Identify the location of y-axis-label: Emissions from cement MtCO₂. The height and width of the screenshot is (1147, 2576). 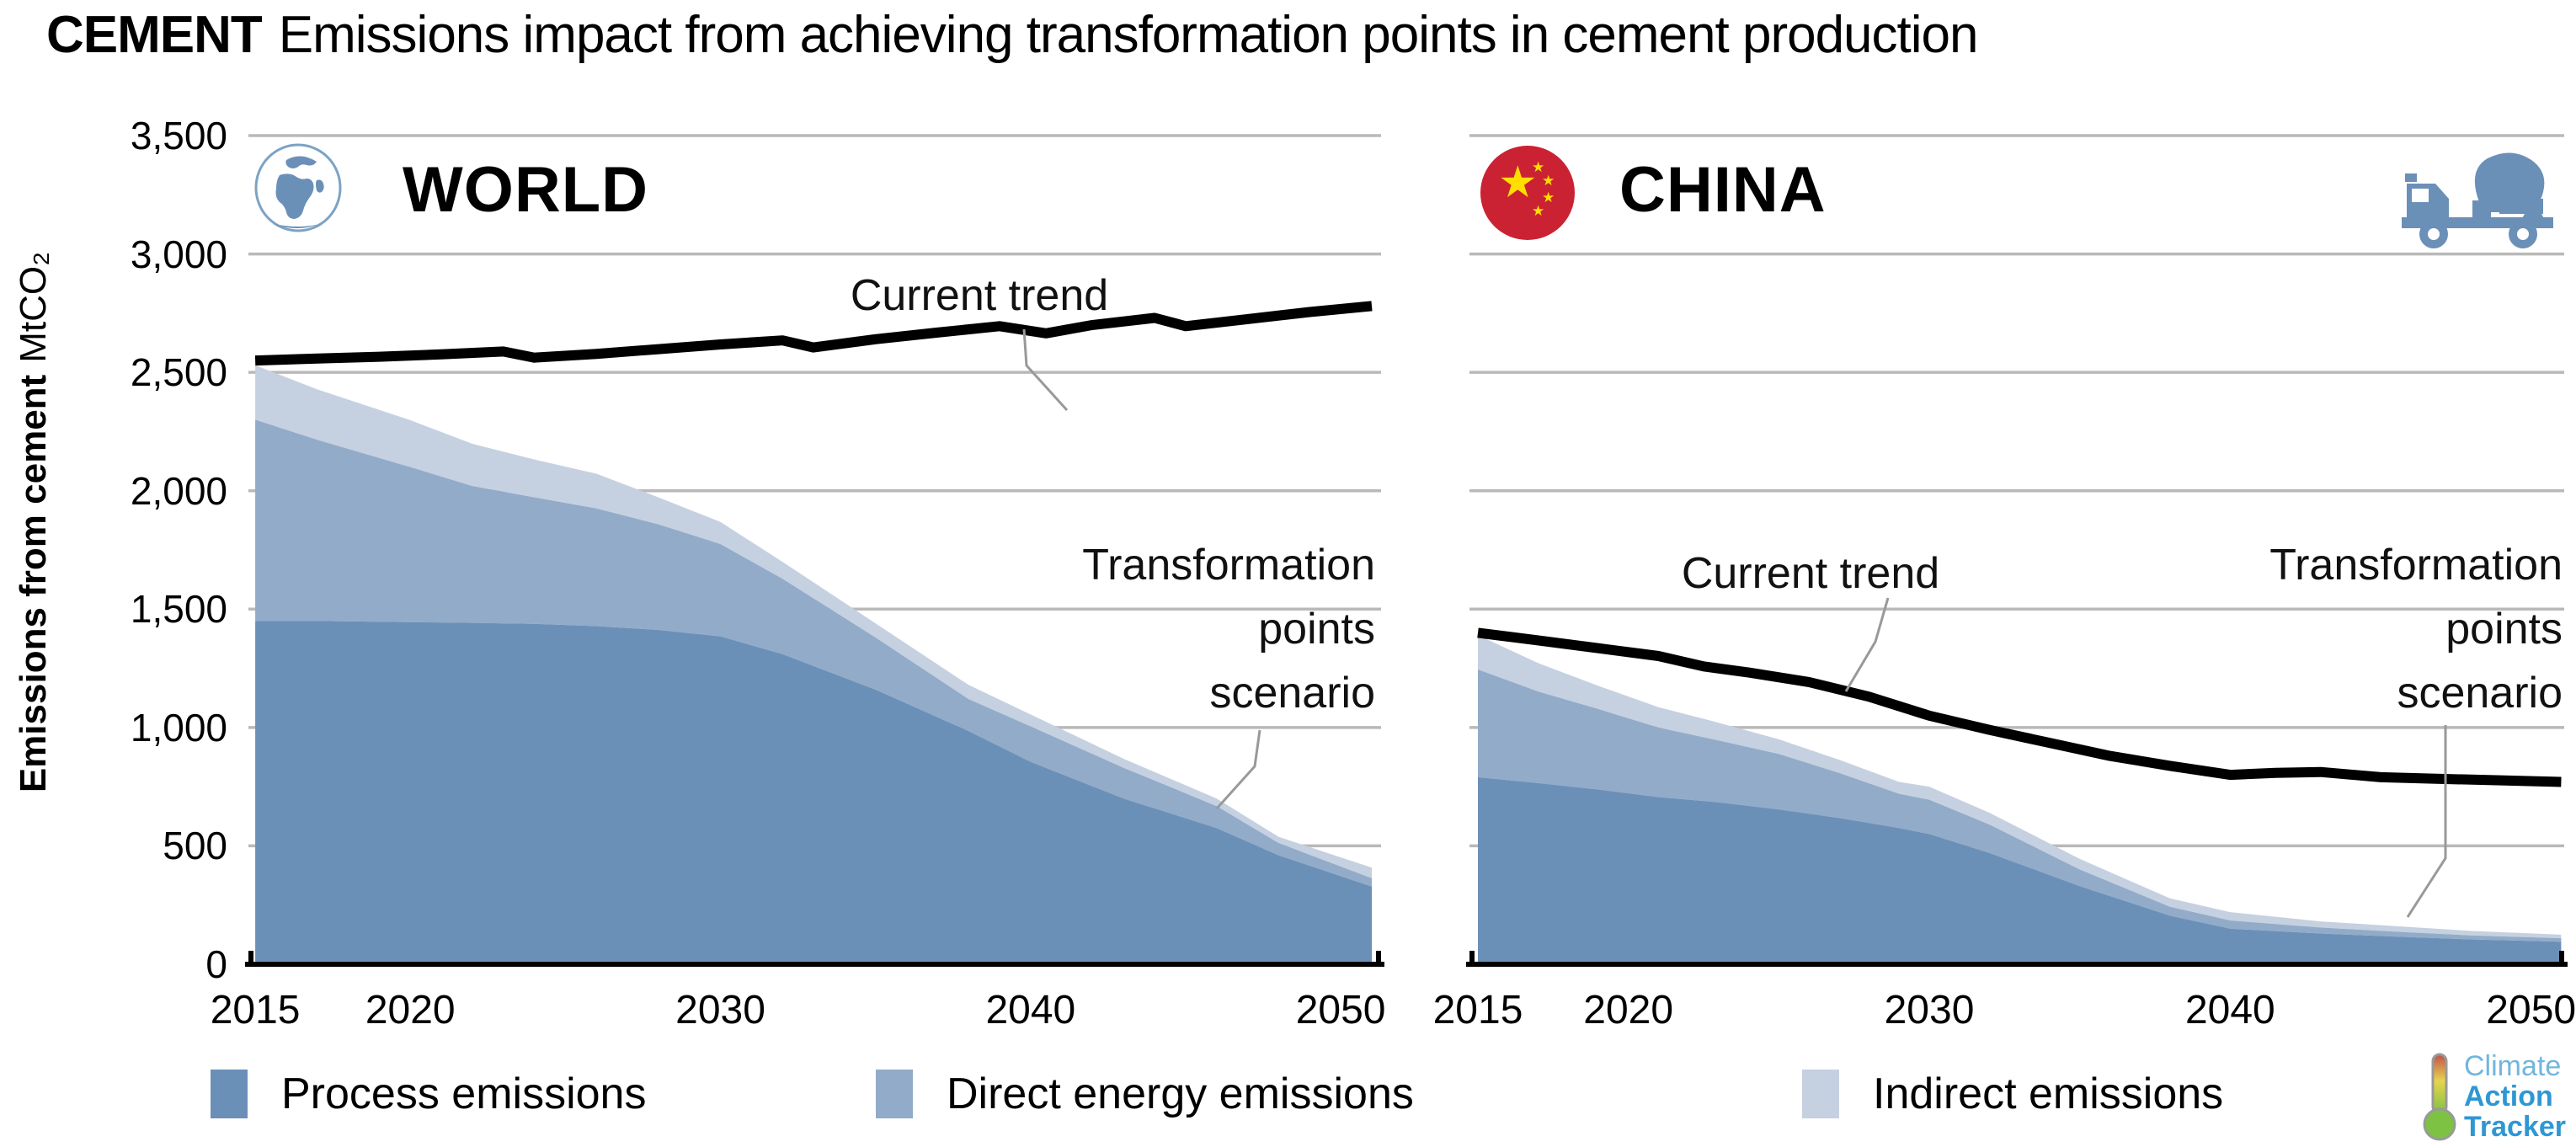
(34, 522).